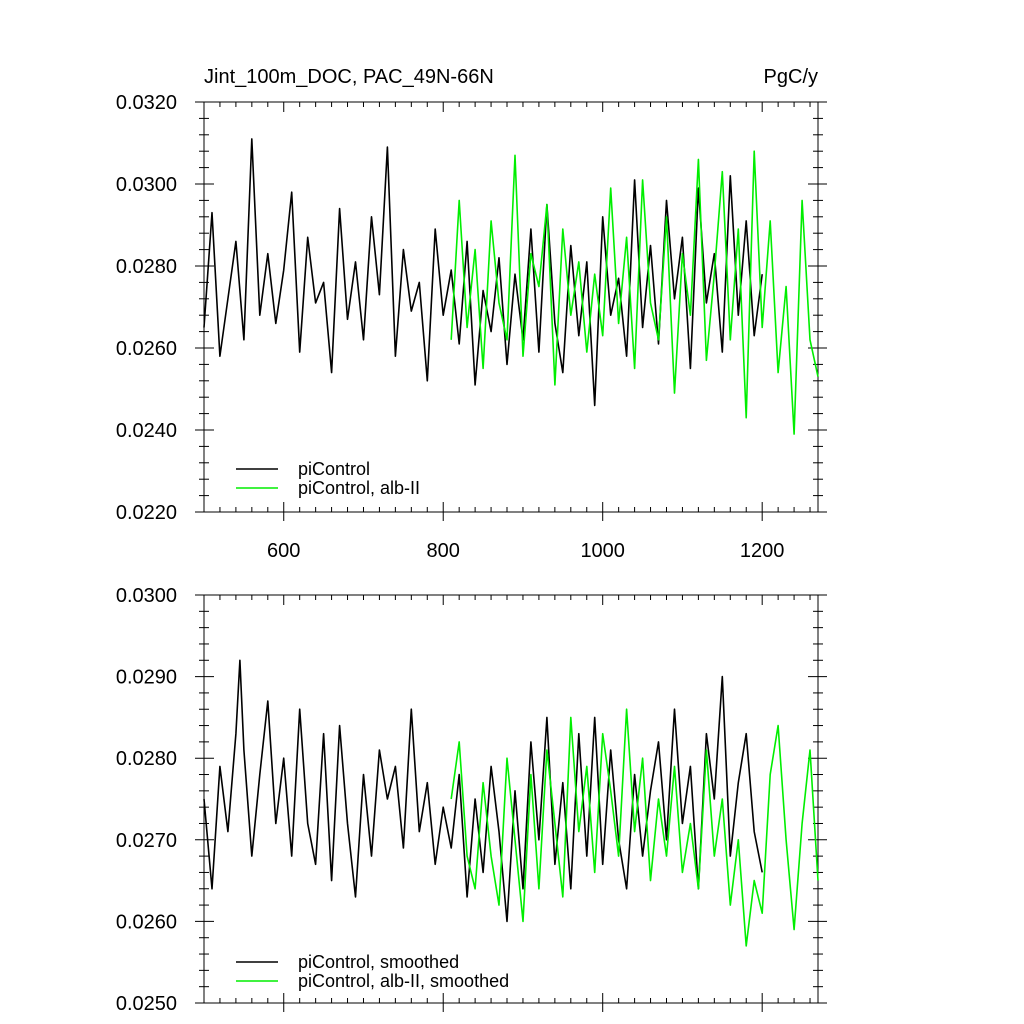  What do you see at coordinates (349, 77) in the screenshot?
I see `chart-title: Jint_100m_DOC, PAC_49N-66N` at bounding box center [349, 77].